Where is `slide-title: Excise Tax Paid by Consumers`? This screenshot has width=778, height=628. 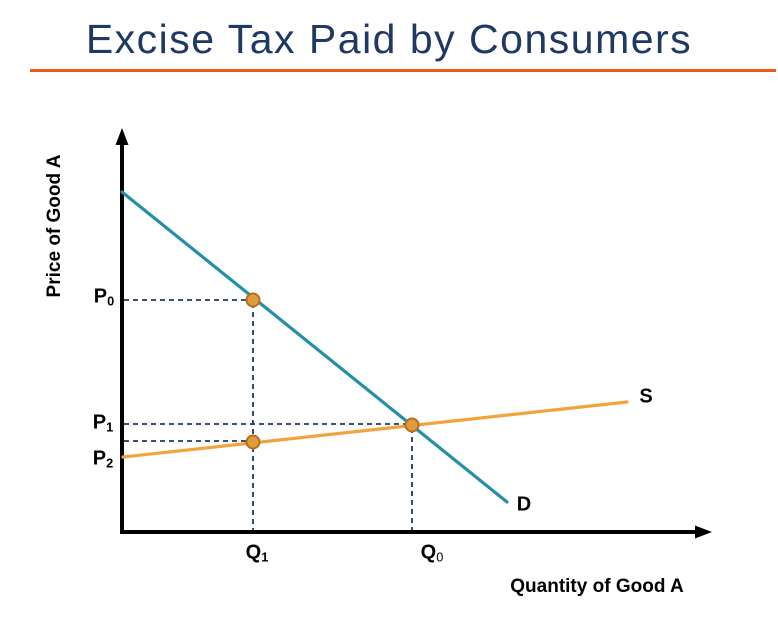
slide-title: Excise Tax Paid by Consumers is located at coordinates (389, 39).